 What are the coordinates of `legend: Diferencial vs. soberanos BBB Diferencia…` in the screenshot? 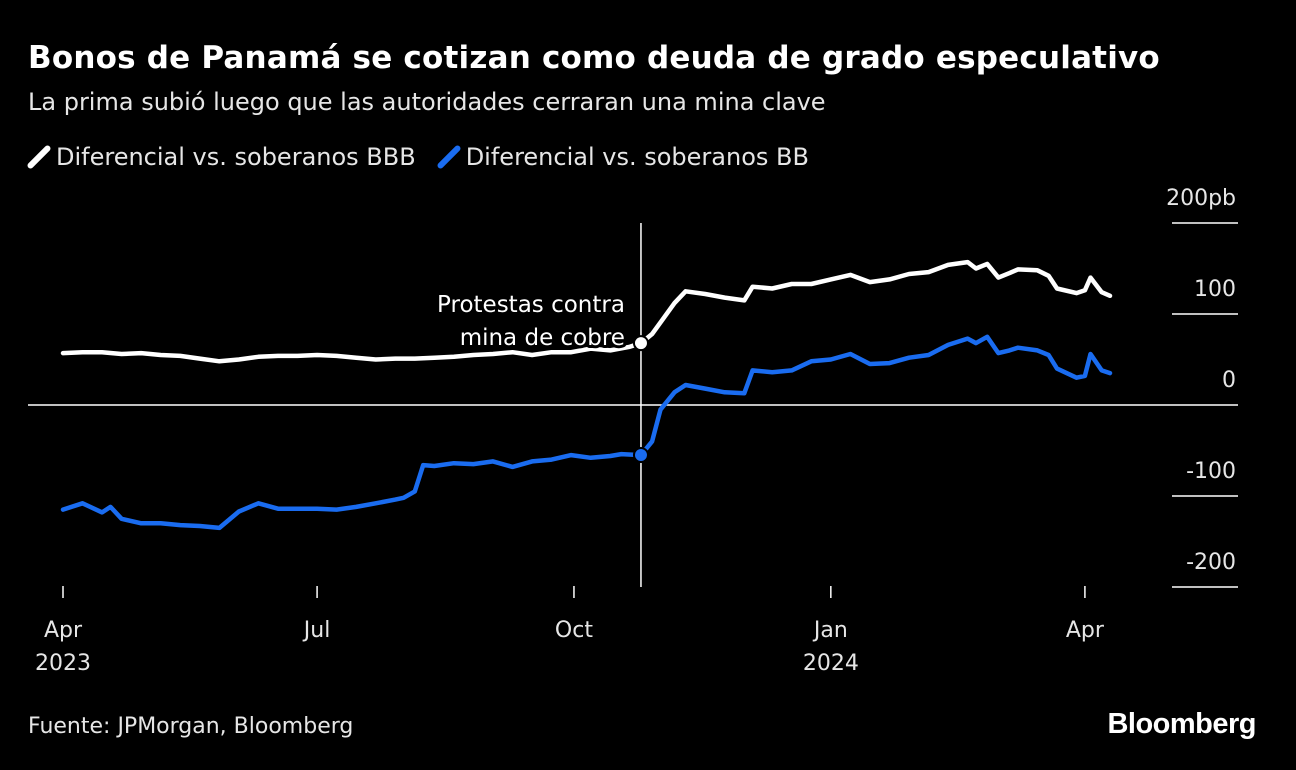 It's located at (428, 157).